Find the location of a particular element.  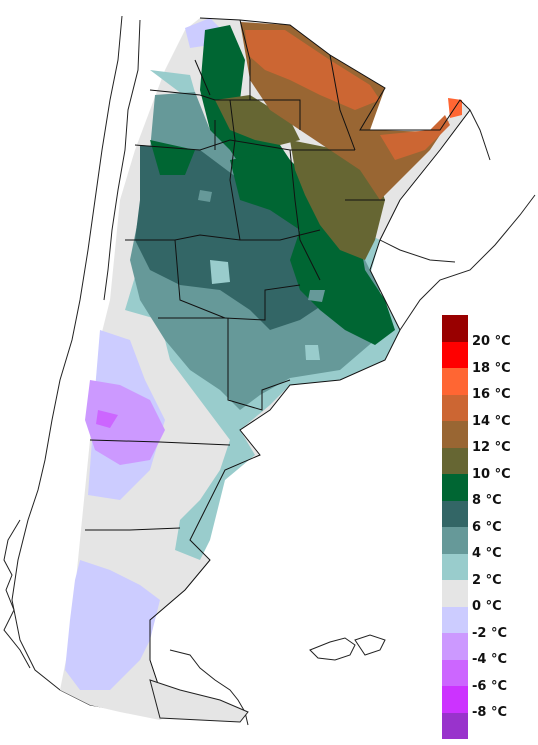

legend-label: 2 °C is located at coordinates (487, 580).